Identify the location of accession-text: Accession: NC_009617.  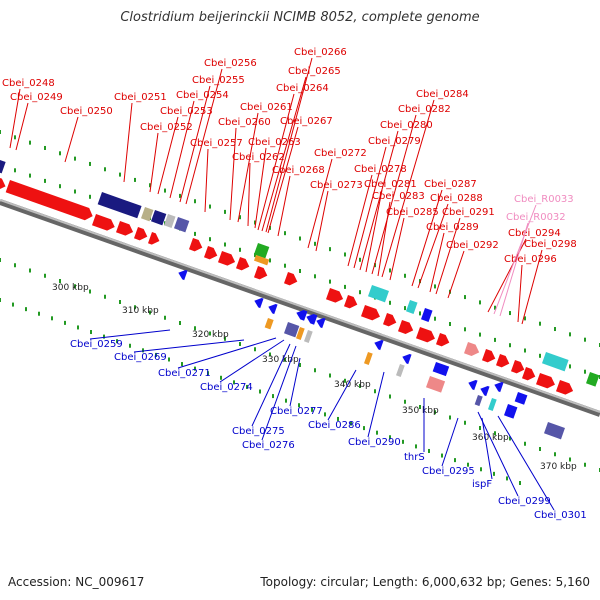
(76, 582).